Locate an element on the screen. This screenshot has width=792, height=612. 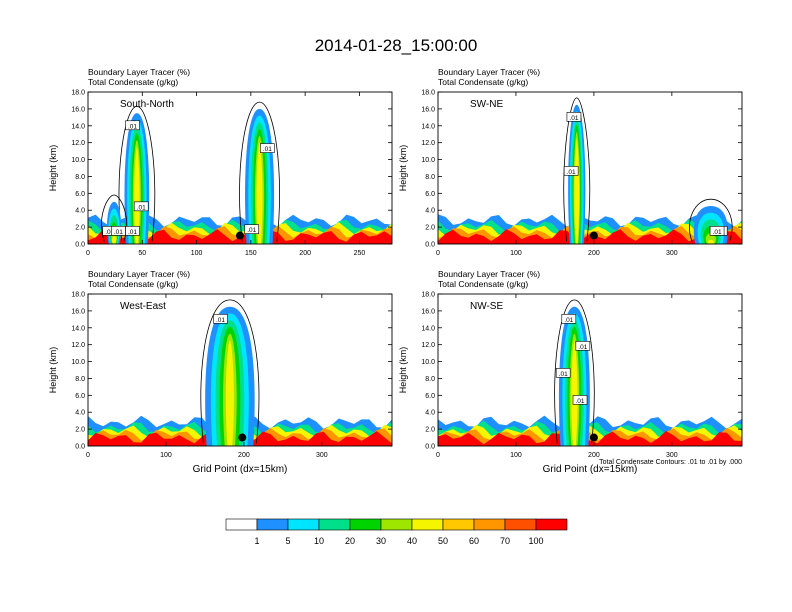
tracer-field: .01.01.01.01.01.01.01 is located at coordinates (240, 172).